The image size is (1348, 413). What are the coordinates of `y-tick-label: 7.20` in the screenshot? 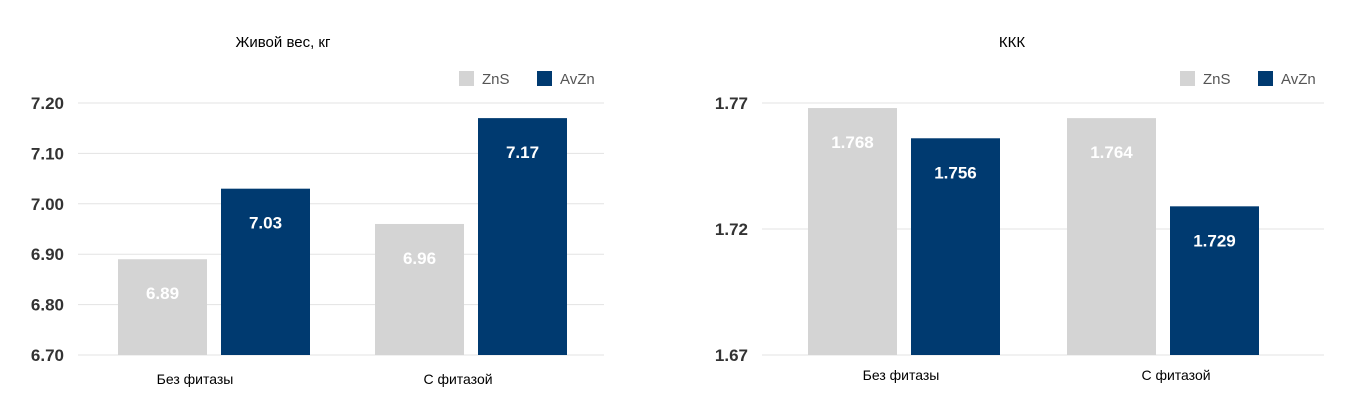 It's located at (47, 103).